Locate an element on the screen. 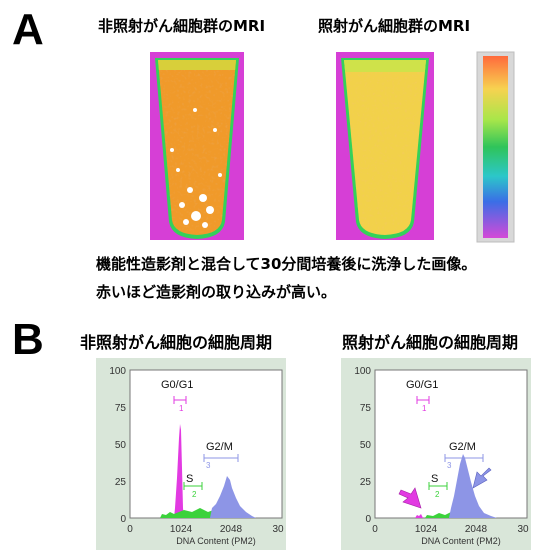 The width and height of the screenshot is (550, 555). panel-a-right-title: 照射がん細胞群のMRI is located at coordinates (394, 26).